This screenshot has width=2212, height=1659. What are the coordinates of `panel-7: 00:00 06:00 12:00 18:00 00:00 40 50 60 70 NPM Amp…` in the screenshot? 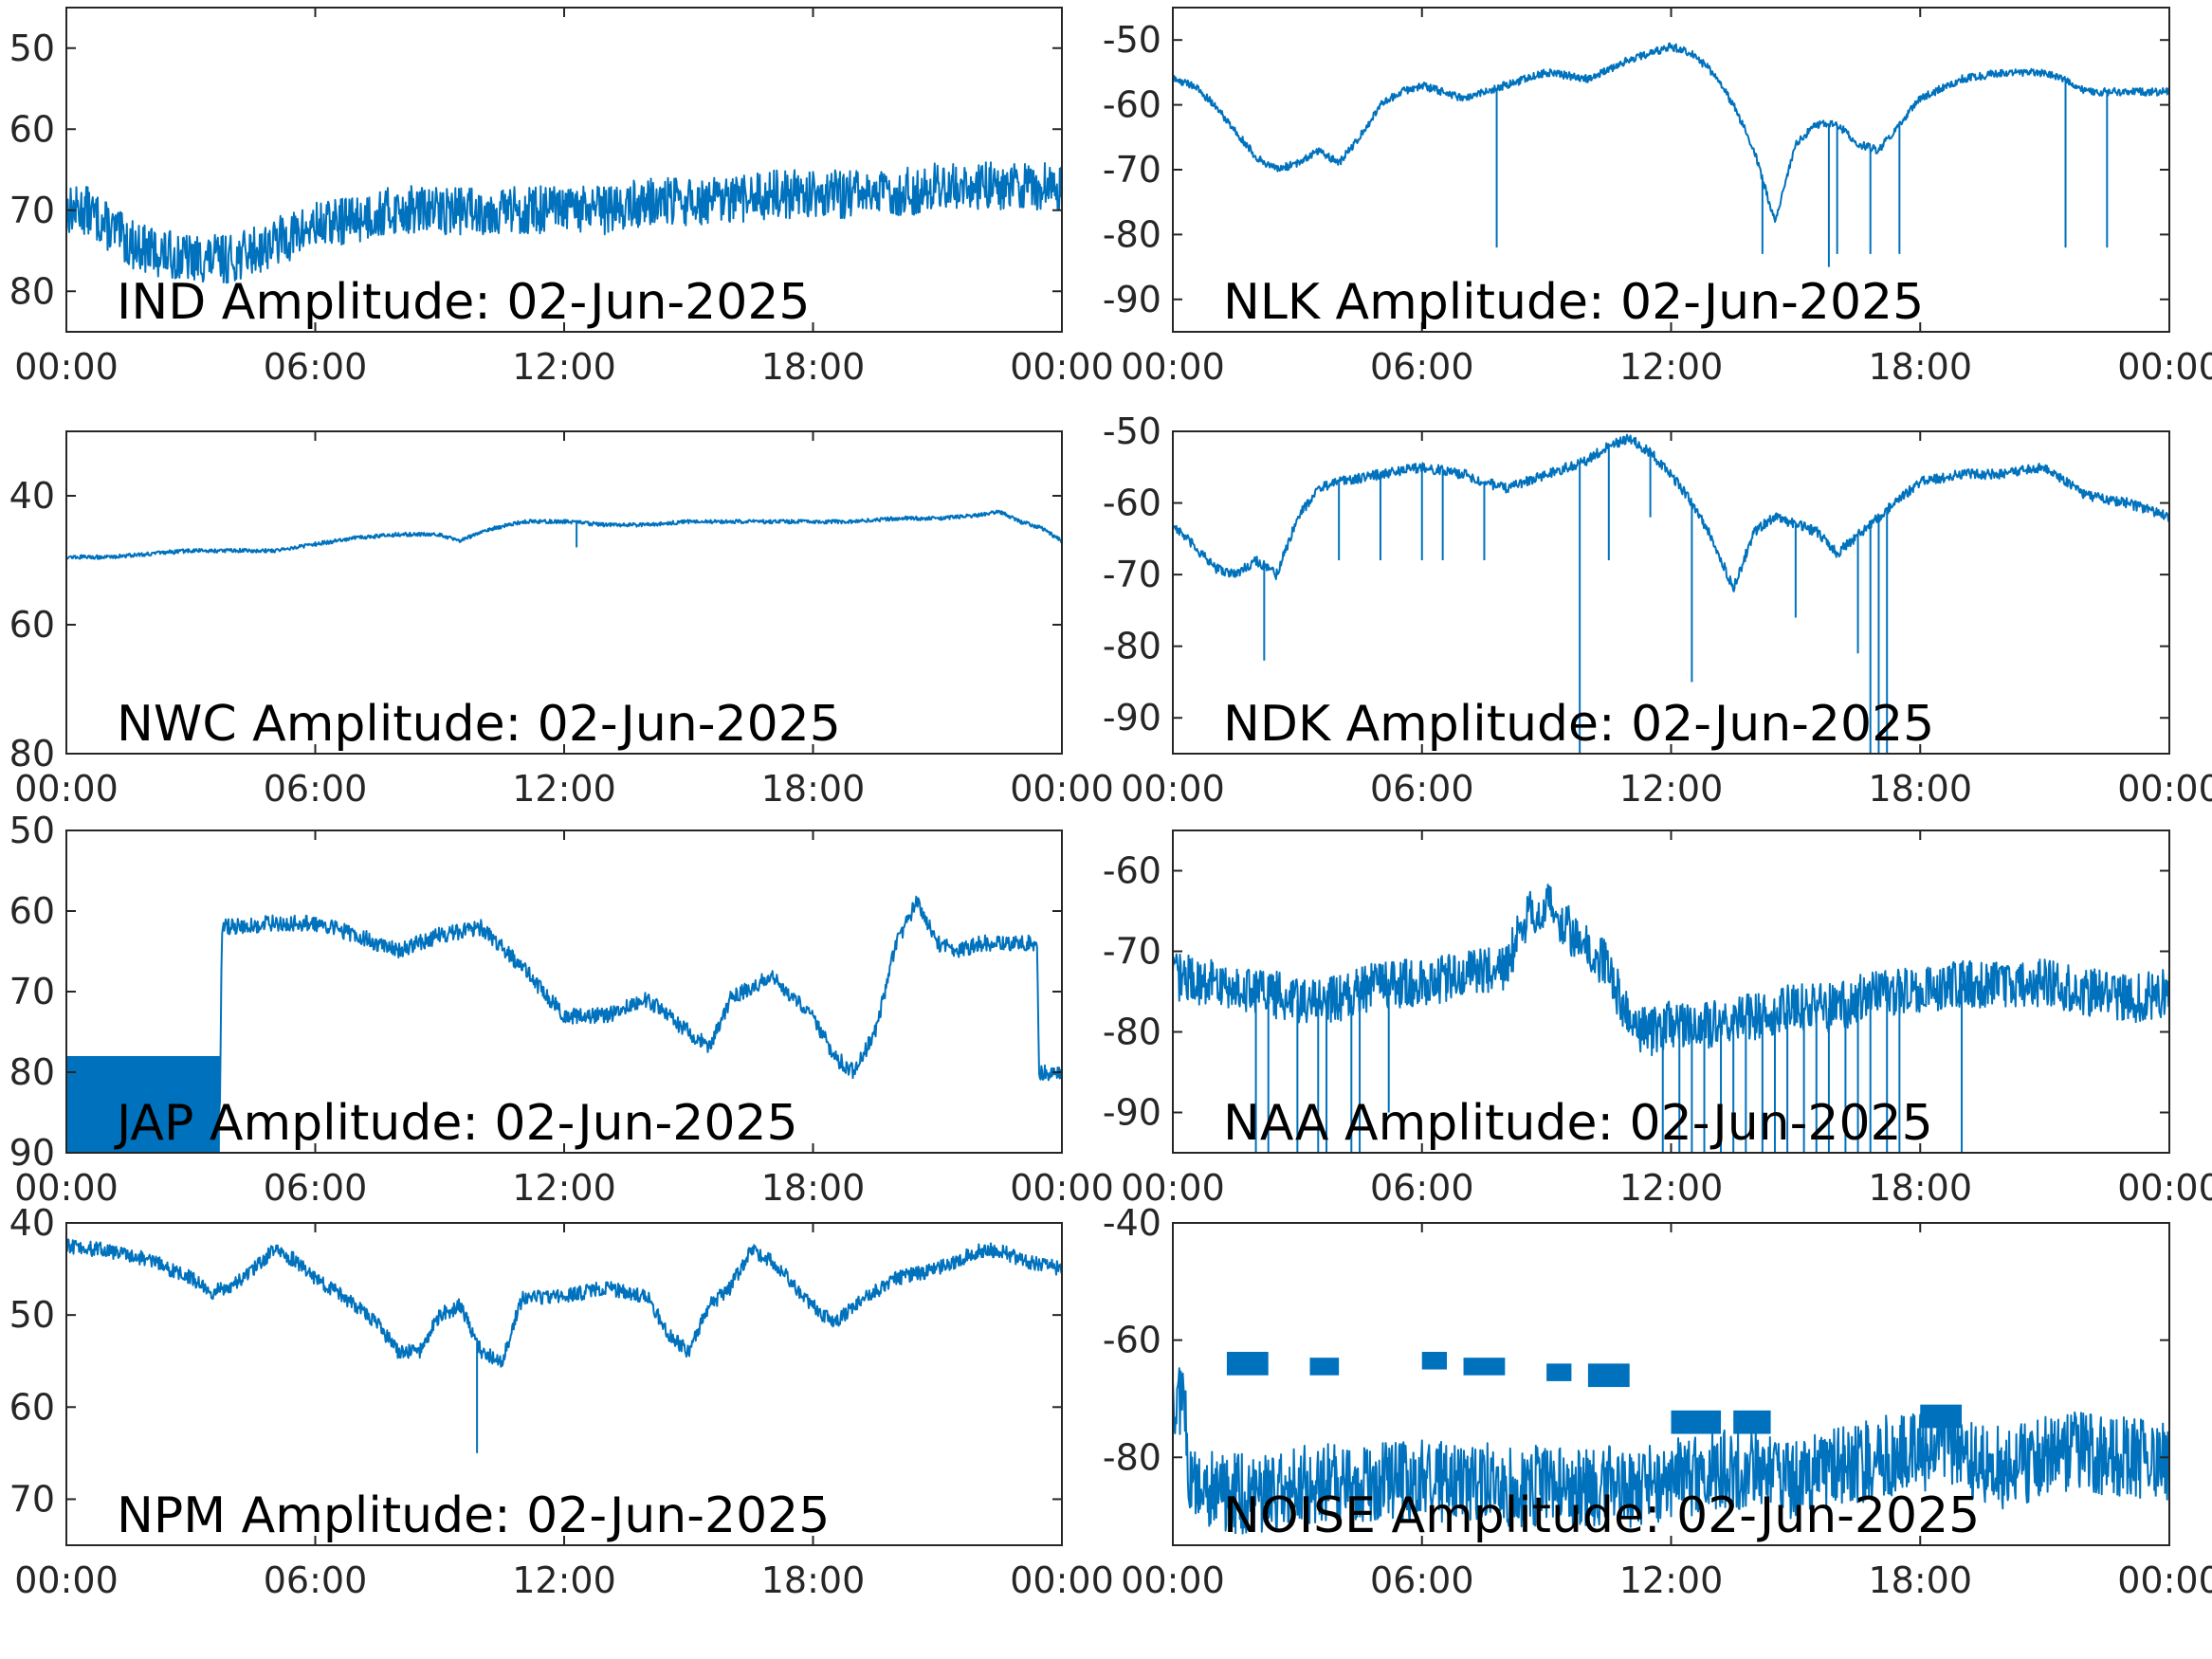 It's located at (561, 1401).